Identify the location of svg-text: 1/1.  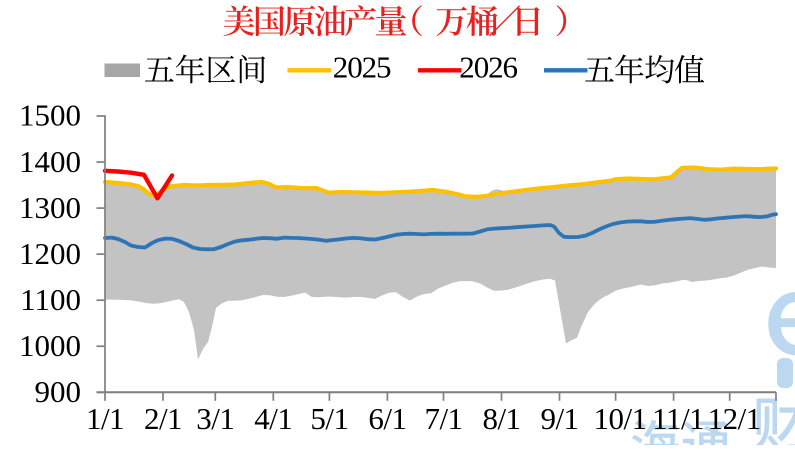
(105, 418).